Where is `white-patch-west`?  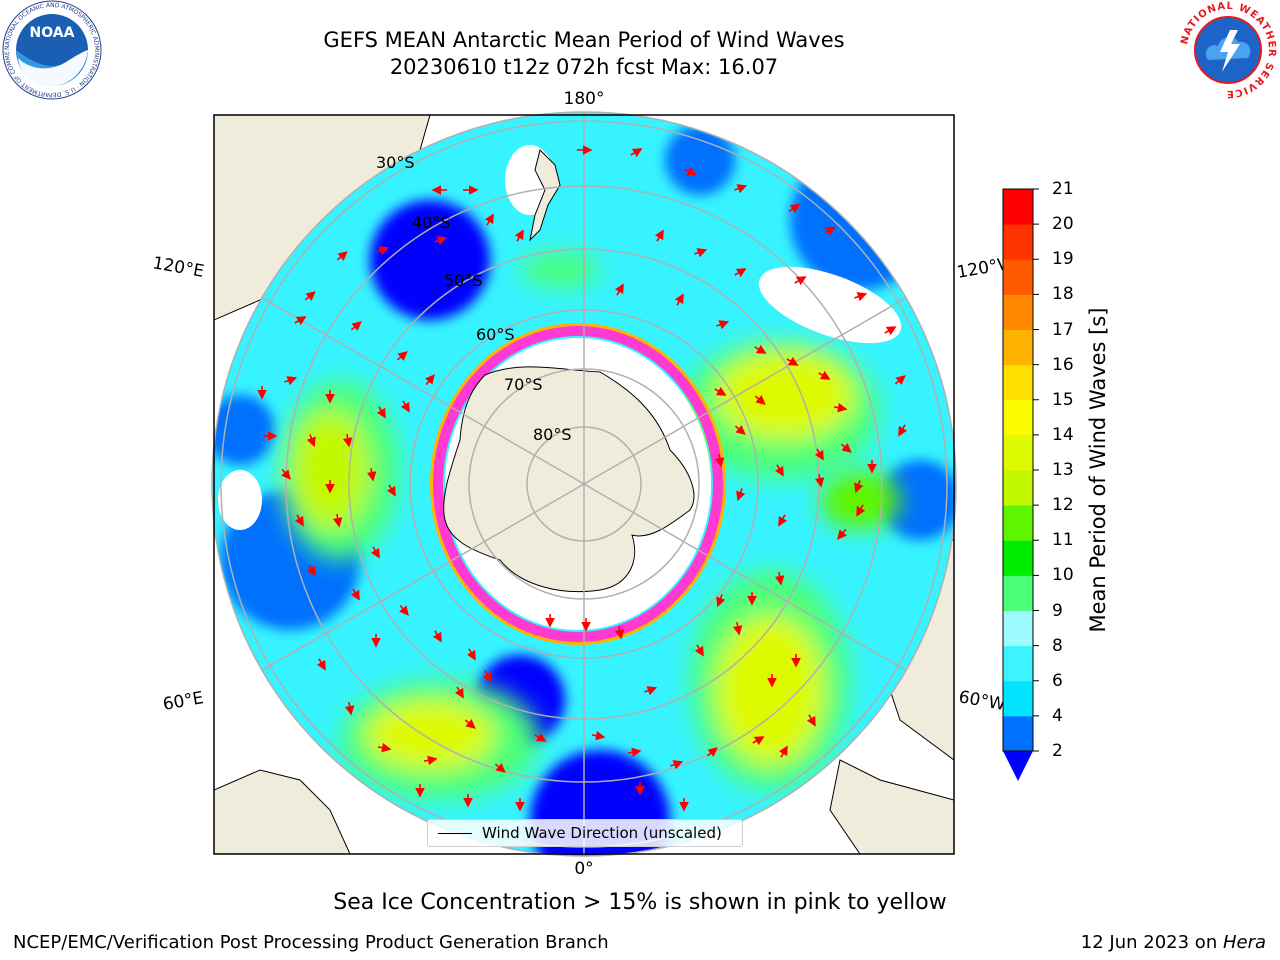 white-patch-west is located at coordinates (240, 500).